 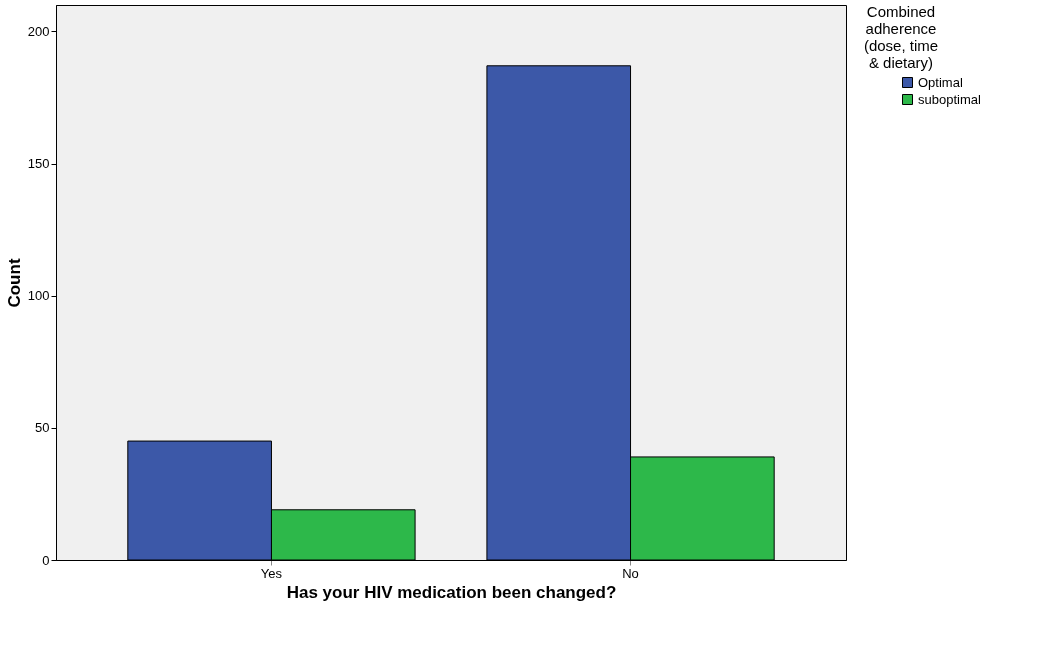 What do you see at coordinates (38, 296) in the screenshot?
I see `y-tick-label: 100` at bounding box center [38, 296].